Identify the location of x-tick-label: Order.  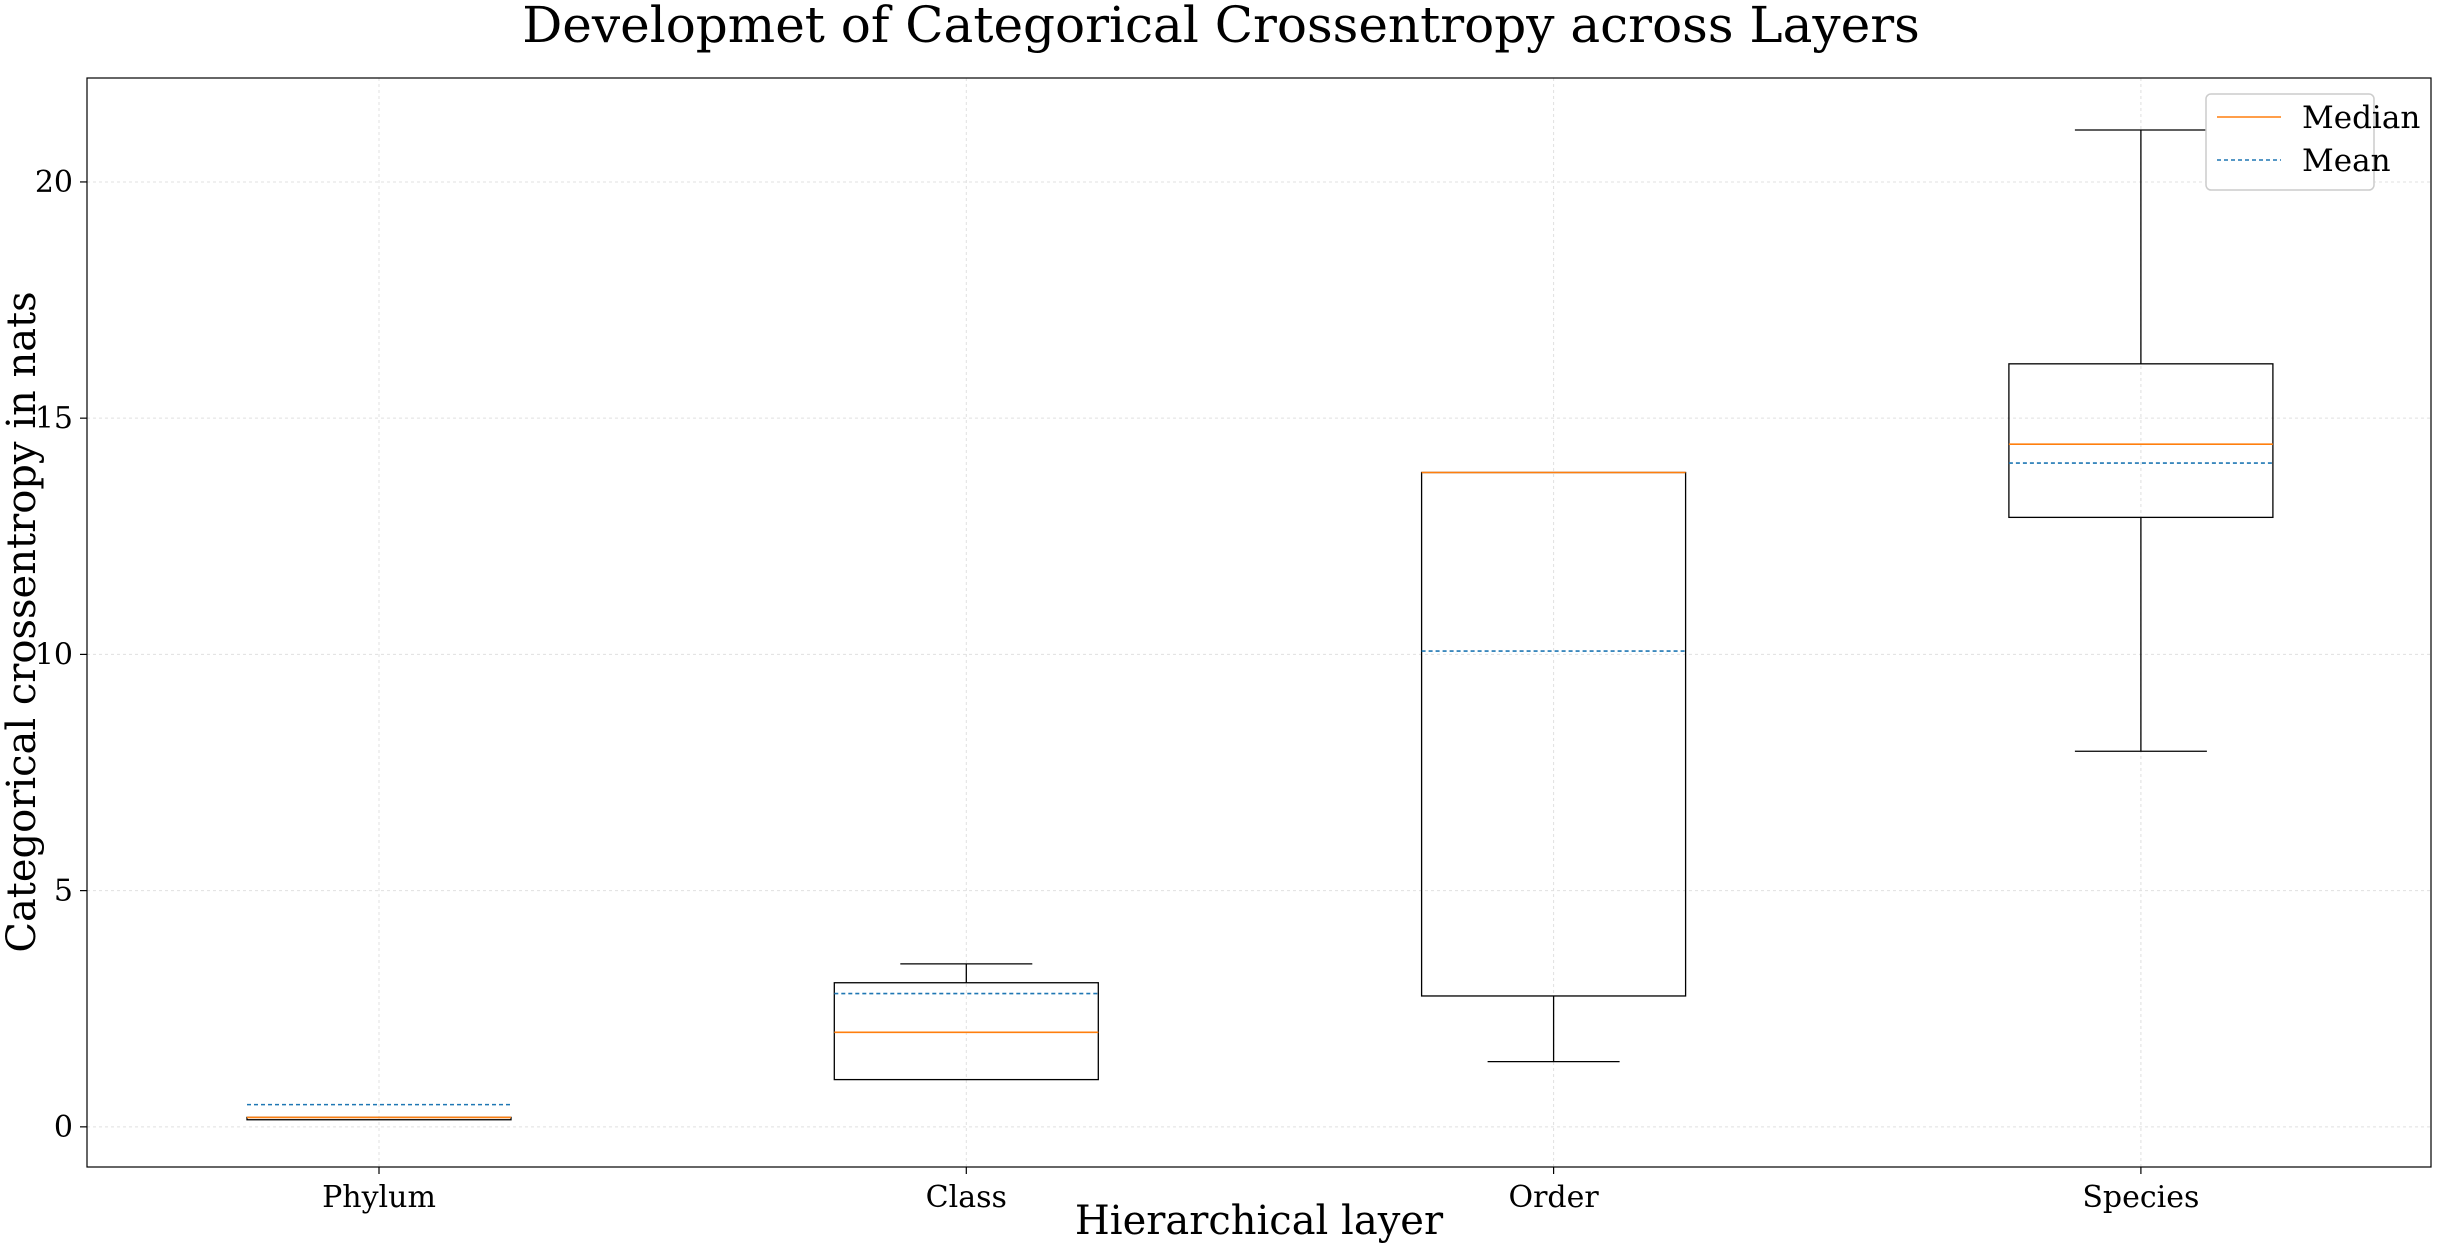
(1553, 1197).